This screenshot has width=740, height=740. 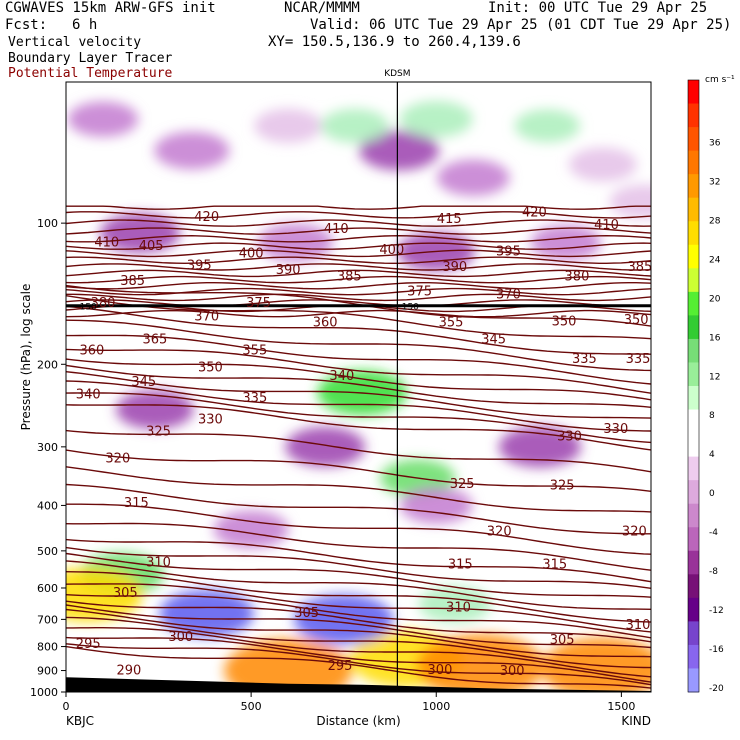 What do you see at coordinates (714, 182) in the screenshot?
I see `colorbar-label: 32` at bounding box center [714, 182].